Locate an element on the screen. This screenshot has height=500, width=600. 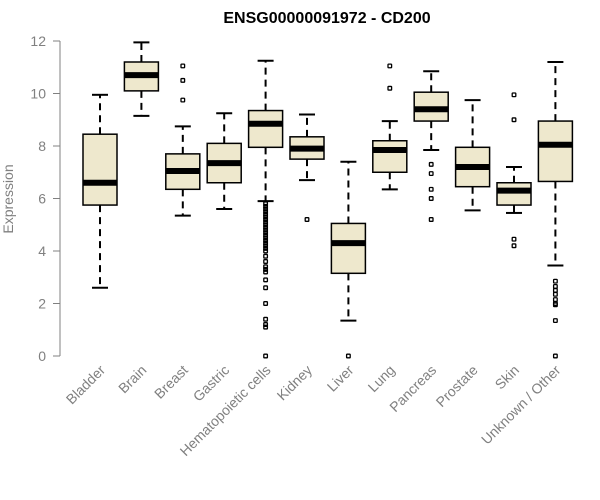
x-tick-label: Skin is located at coordinates (507, 377).